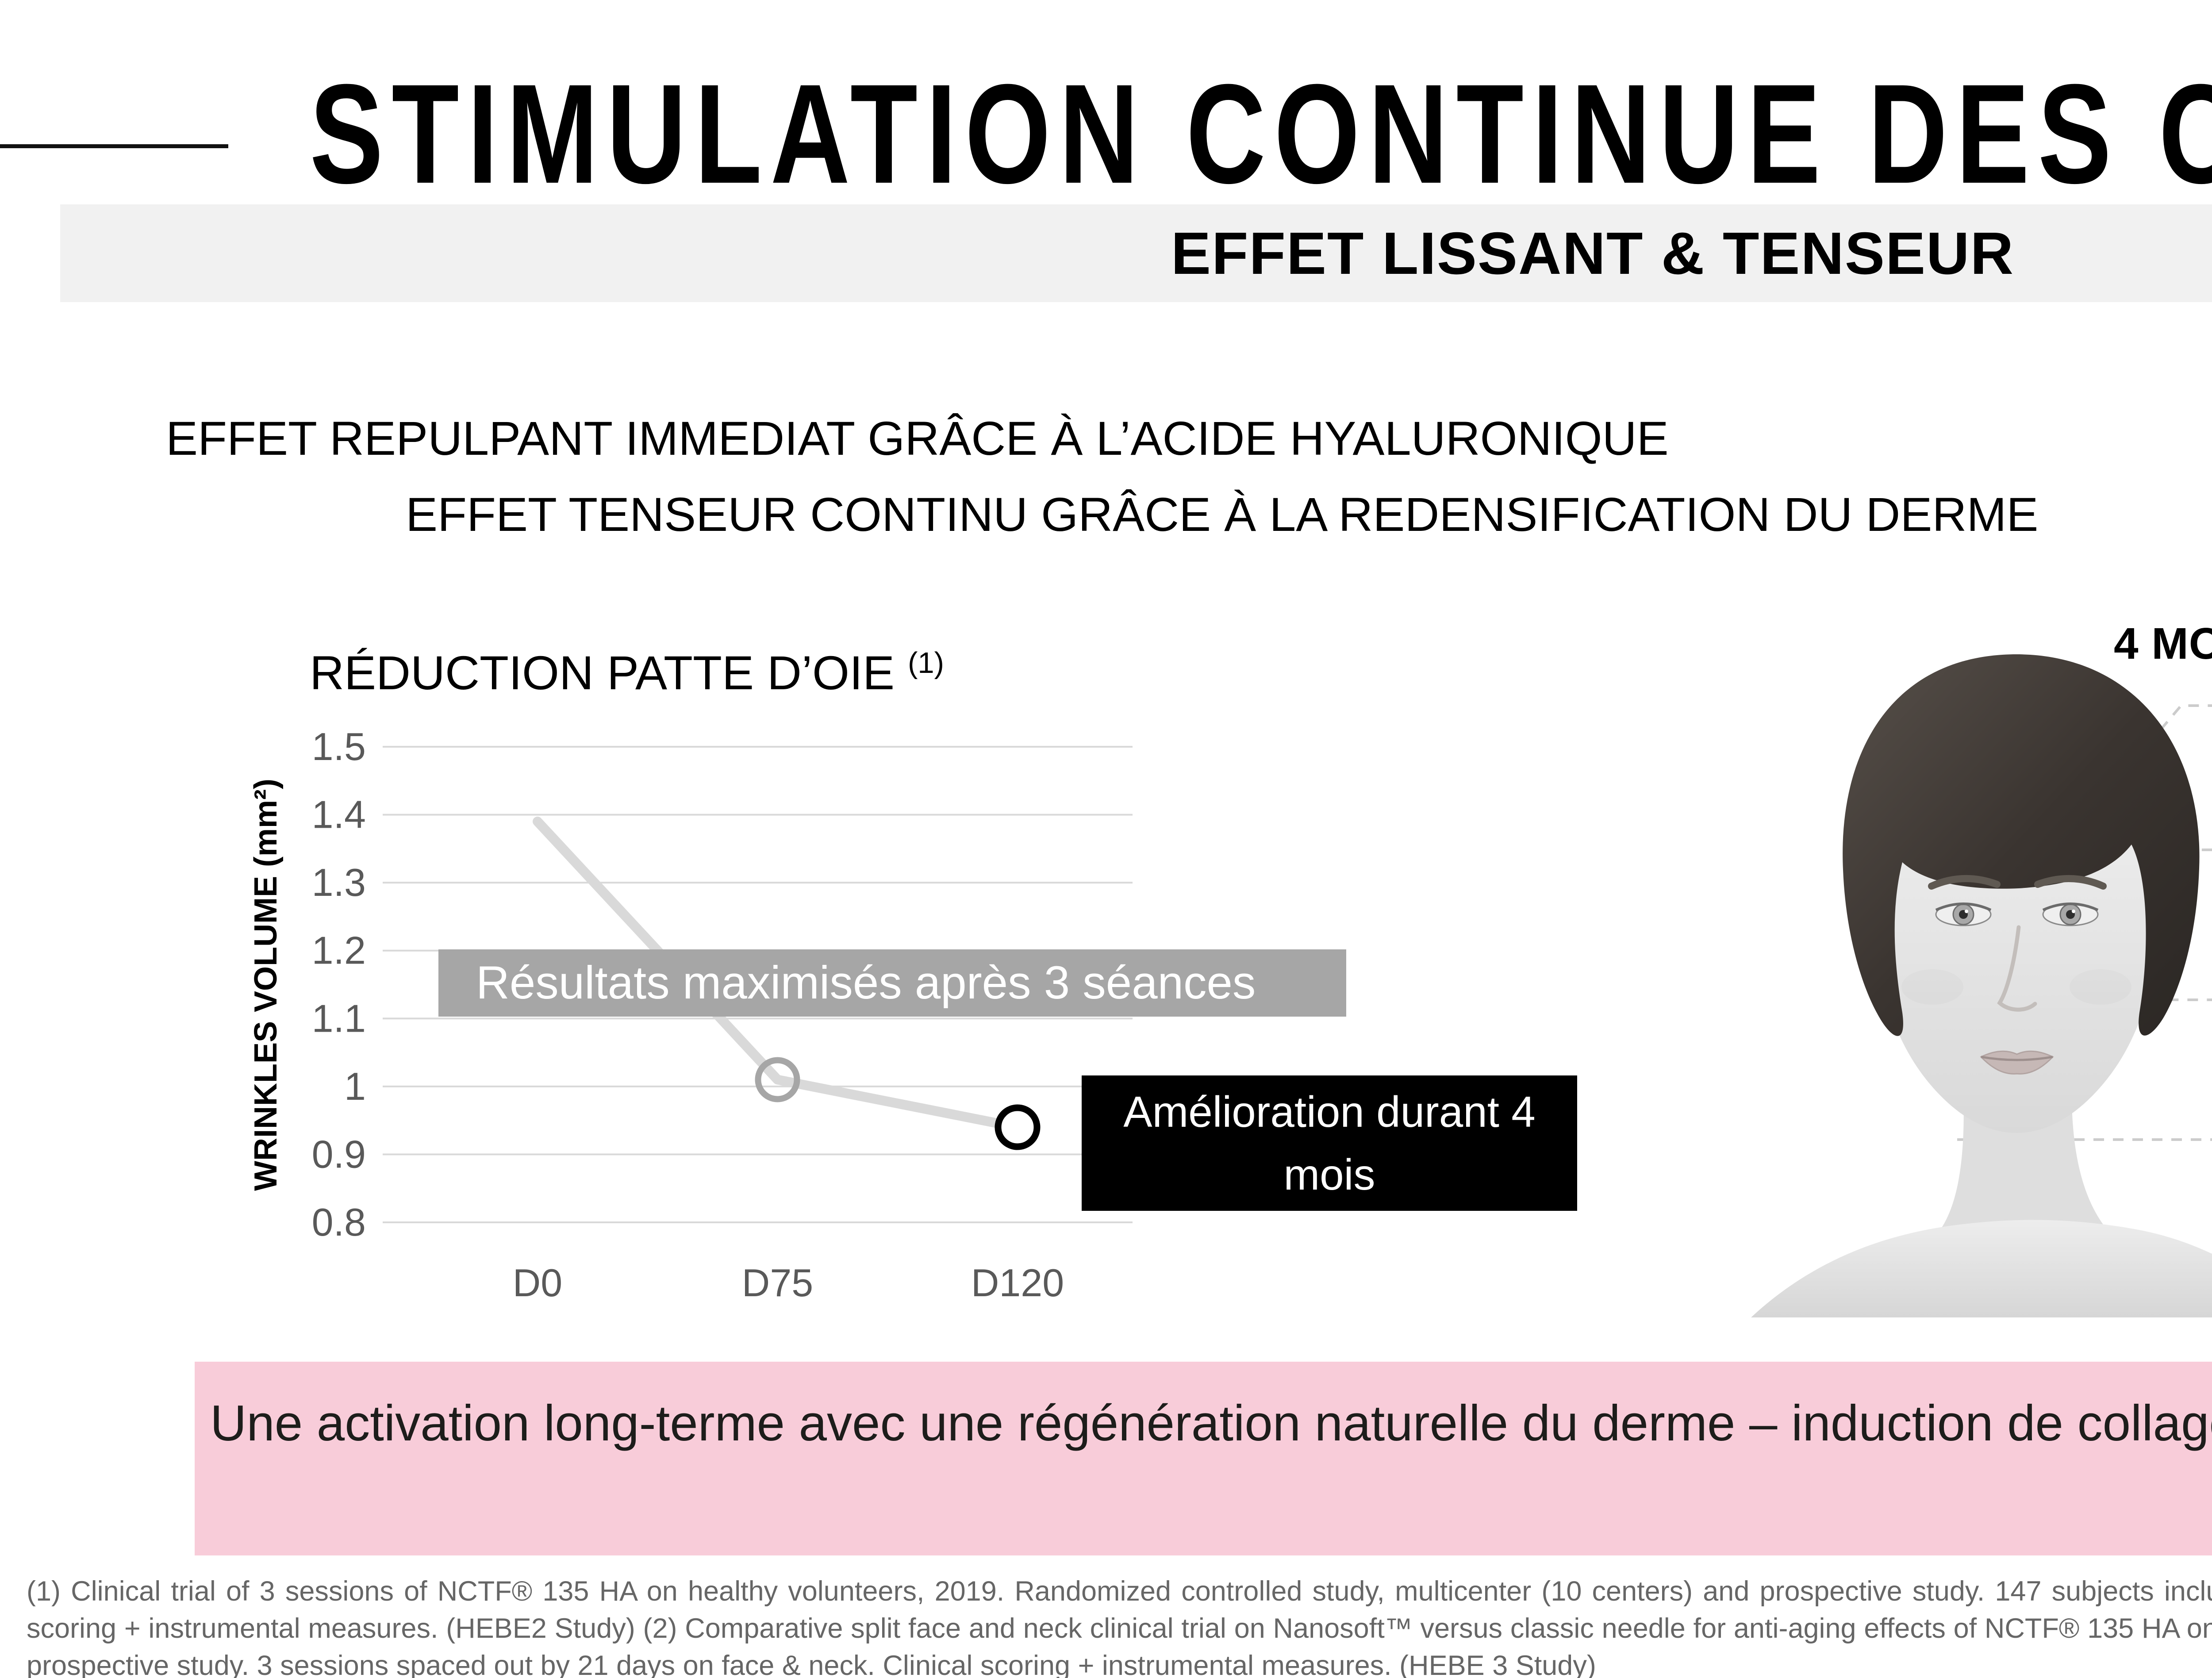  Describe the element at coordinates (339, 746) in the screenshot. I see `y-tick-label: 1.5` at that location.